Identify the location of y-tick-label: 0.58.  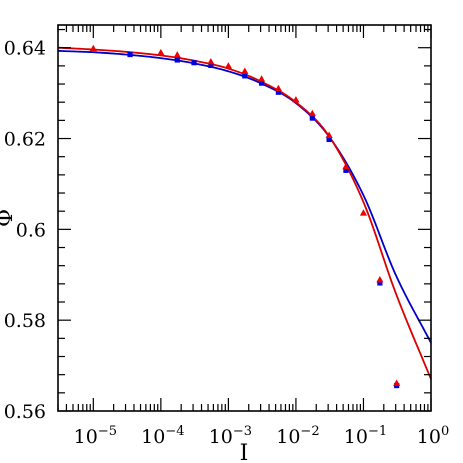
(25, 321).